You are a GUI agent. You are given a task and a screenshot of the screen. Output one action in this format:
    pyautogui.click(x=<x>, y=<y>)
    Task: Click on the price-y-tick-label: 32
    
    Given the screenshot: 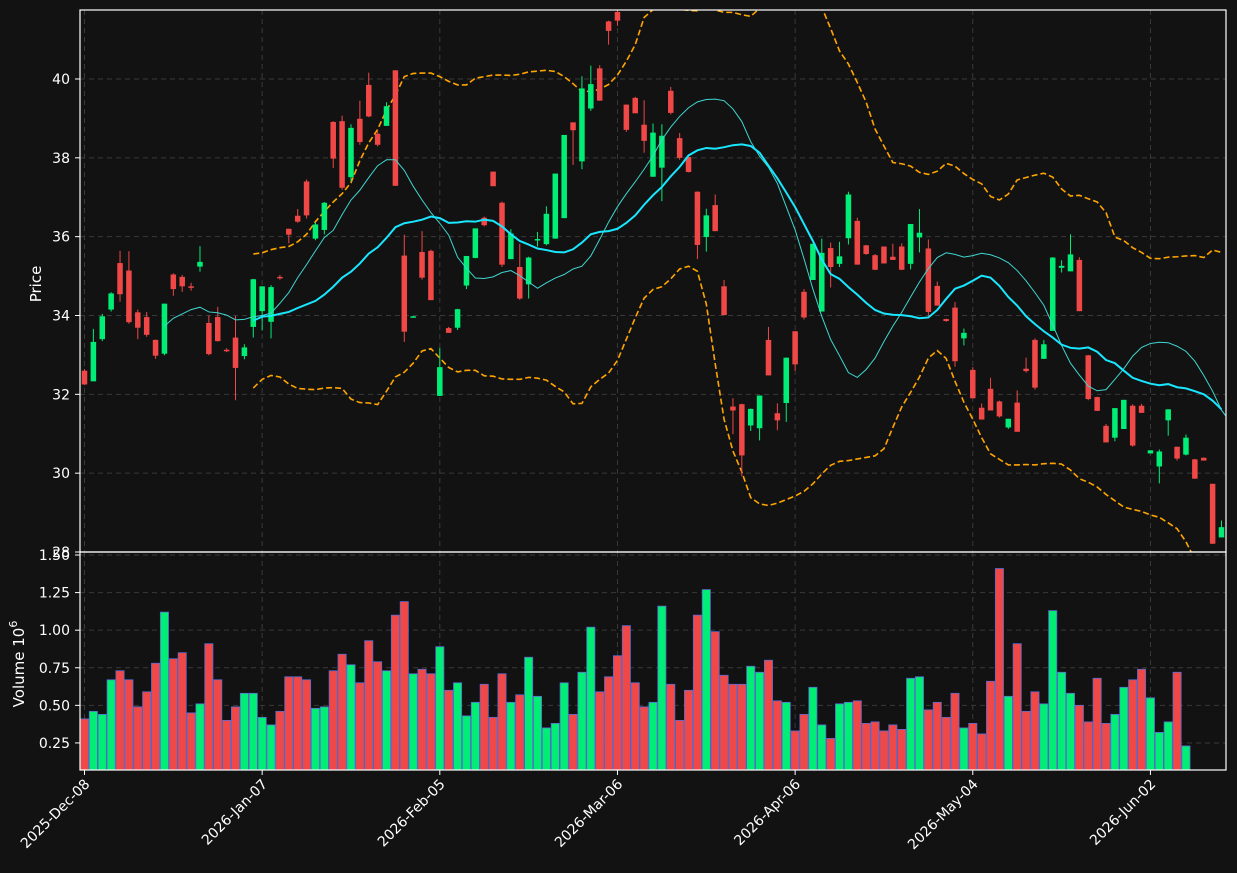 What is the action you would take?
    pyautogui.click(x=61, y=395)
    